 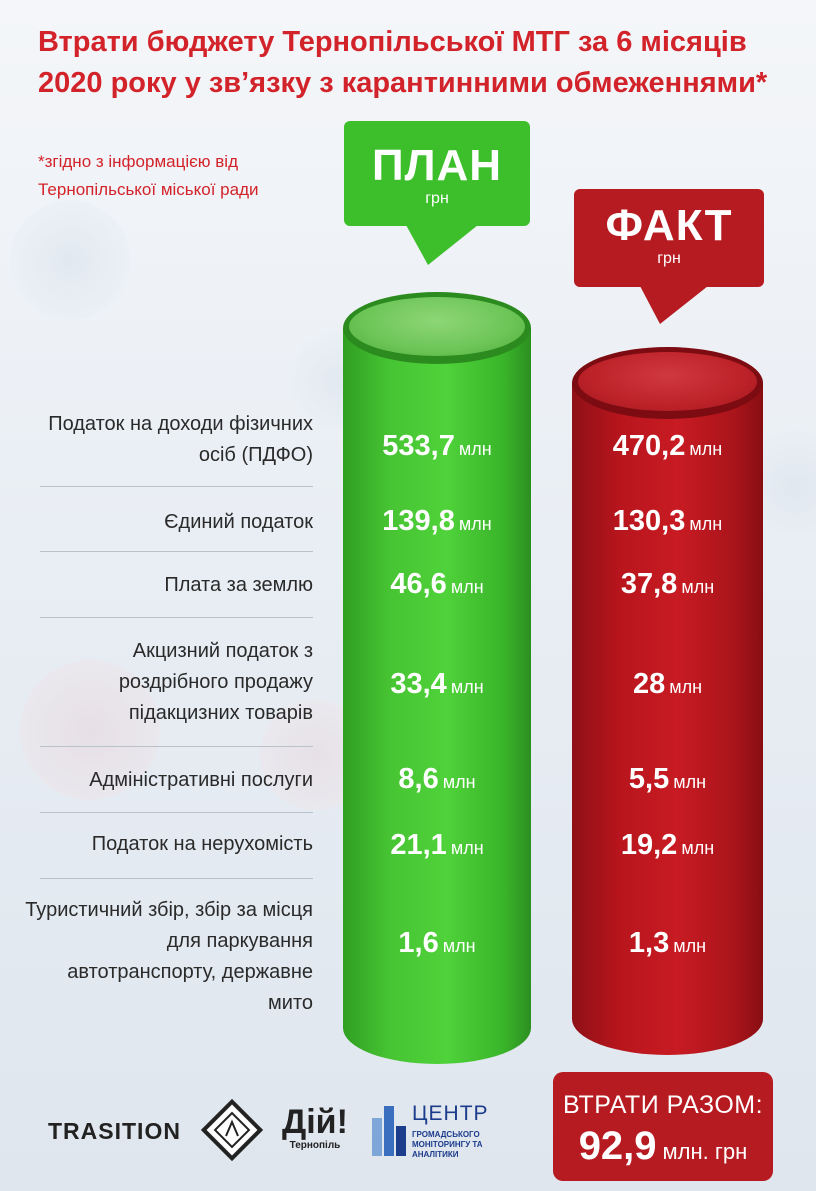 What do you see at coordinates (180, 439) in the screenshot?
I see `row-label: Податок на доходи фізичних осіб (ПДФО)` at bounding box center [180, 439].